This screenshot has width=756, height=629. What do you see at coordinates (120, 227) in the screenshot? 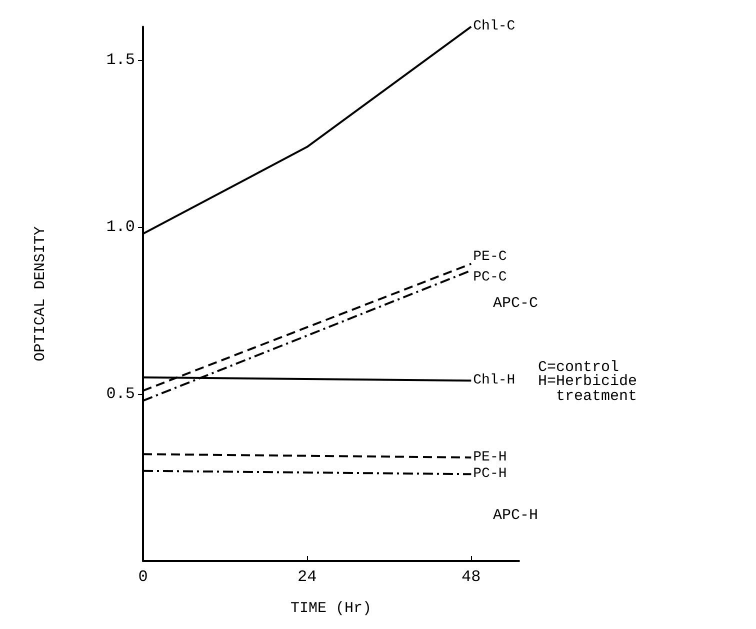
I see `y-tick-label: 1.0` at bounding box center [120, 227].